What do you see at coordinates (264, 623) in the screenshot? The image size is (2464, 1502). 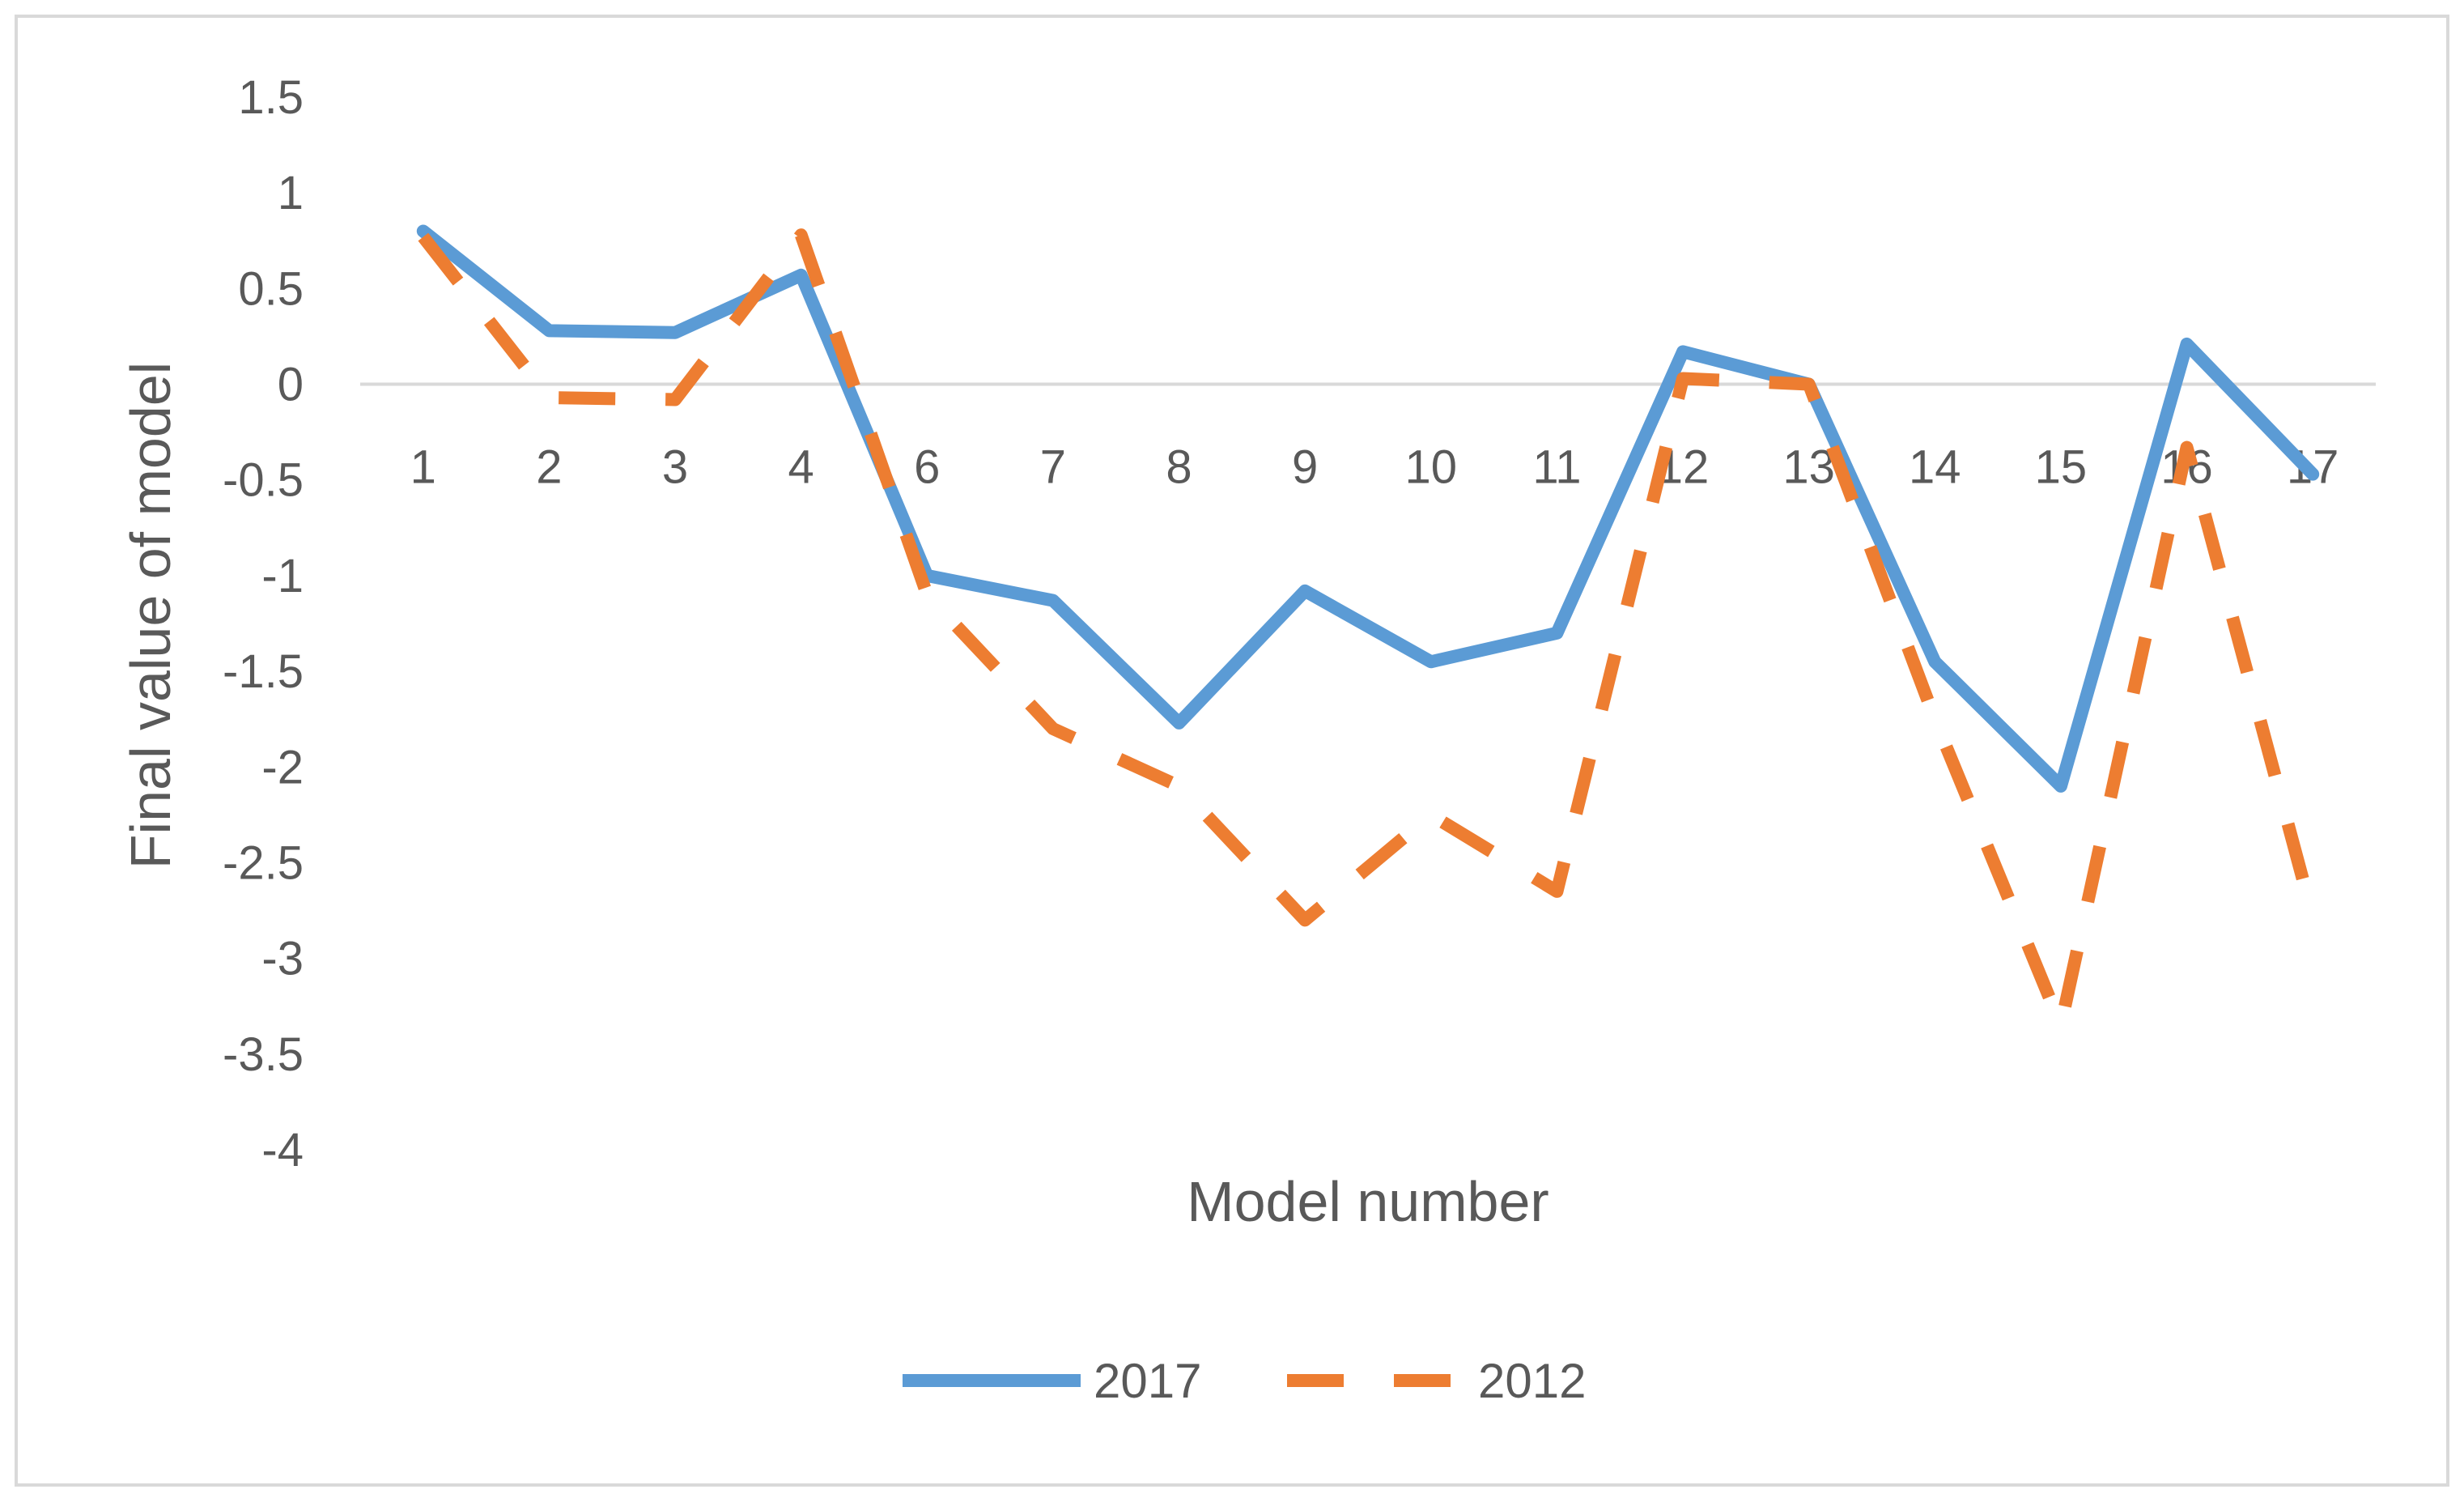 I see `y-axis-ticks: 1.5 1 0.5 0 -0.5 -1 -1.5 -2 -2.5 -3 -3.5 -4` at bounding box center [264, 623].